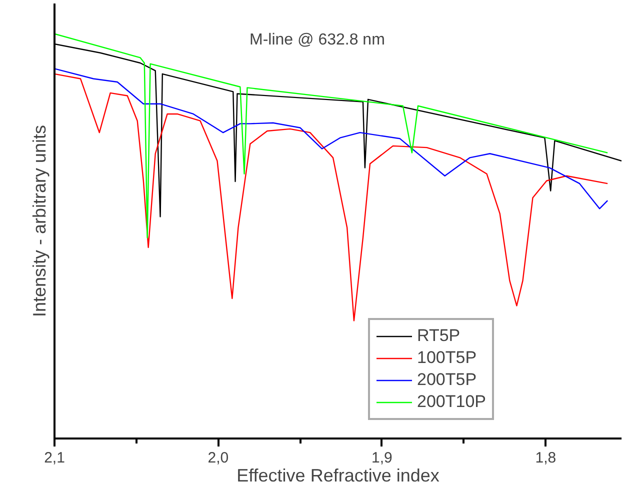  Describe the element at coordinates (218, 458) in the screenshot. I see `x-tick-label: 2,0` at that location.